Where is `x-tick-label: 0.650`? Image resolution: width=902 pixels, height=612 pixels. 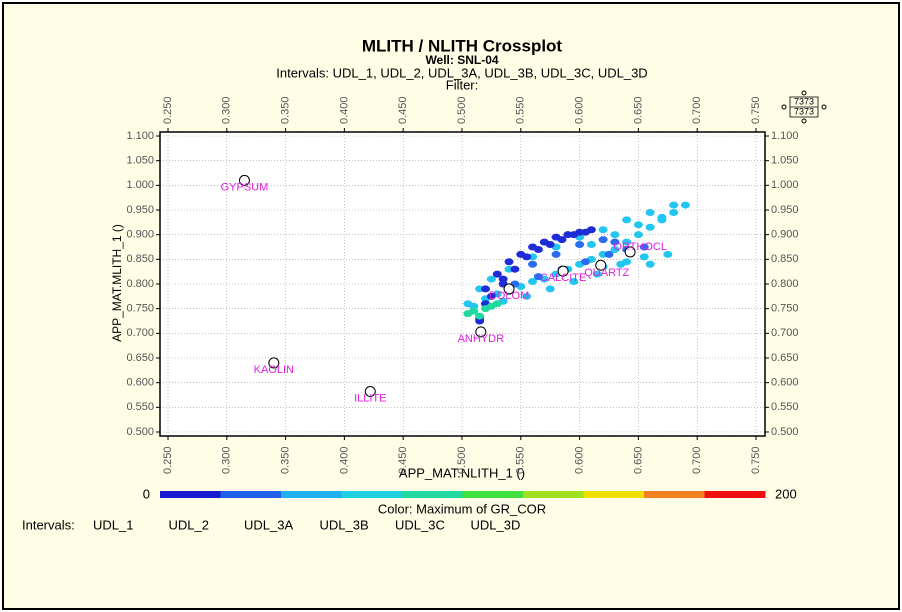 x-tick-label: 0.650 is located at coordinates (638, 460).